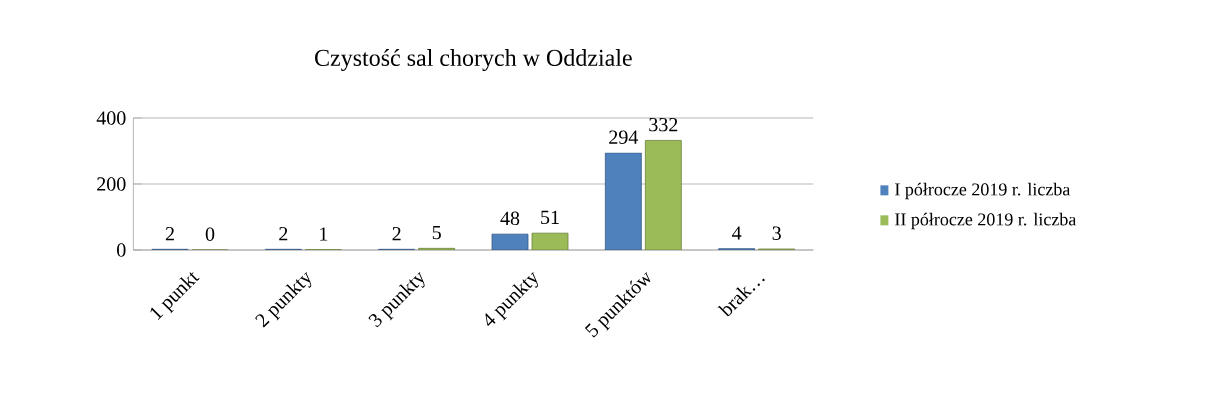 Image resolution: width=1223 pixels, height=407 pixels. Describe the element at coordinates (550, 217) in the screenshot. I see `data-label: 51` at that location.